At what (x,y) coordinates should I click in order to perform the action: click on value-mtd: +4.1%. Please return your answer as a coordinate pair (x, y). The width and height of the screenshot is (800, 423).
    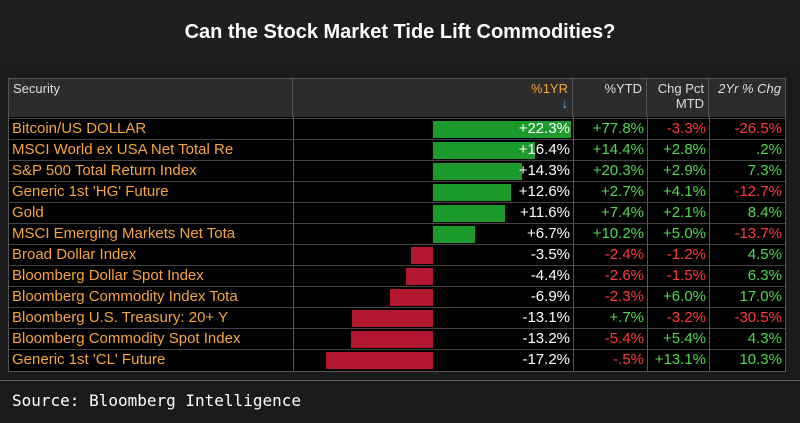
    Looking at the image, I should click on (684, 191).